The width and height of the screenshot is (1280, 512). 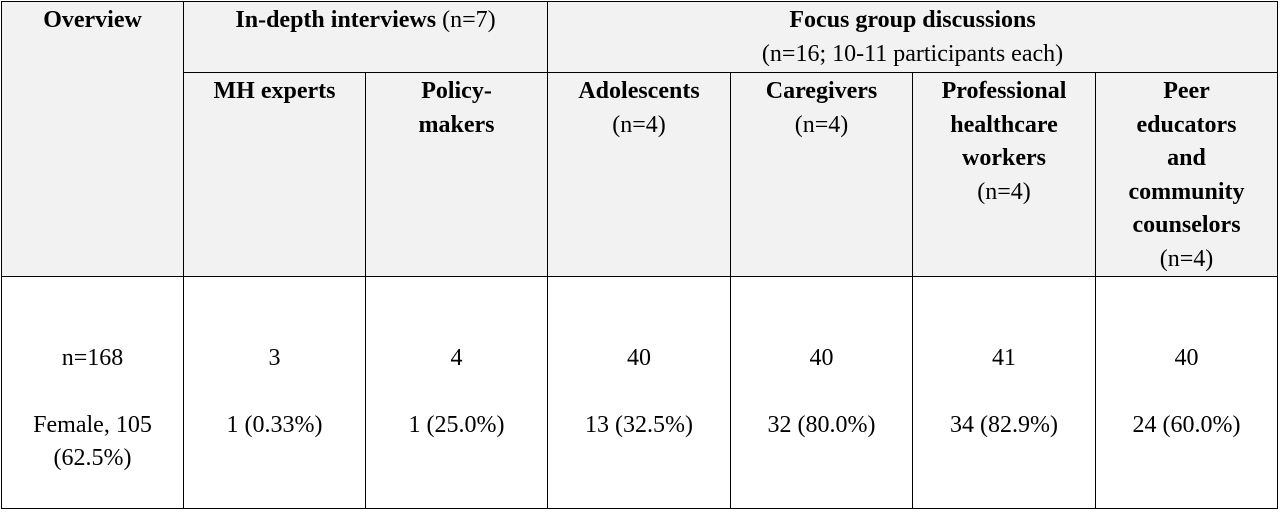 I want to click on overview-label: Overview, so click(x=92, y=20).